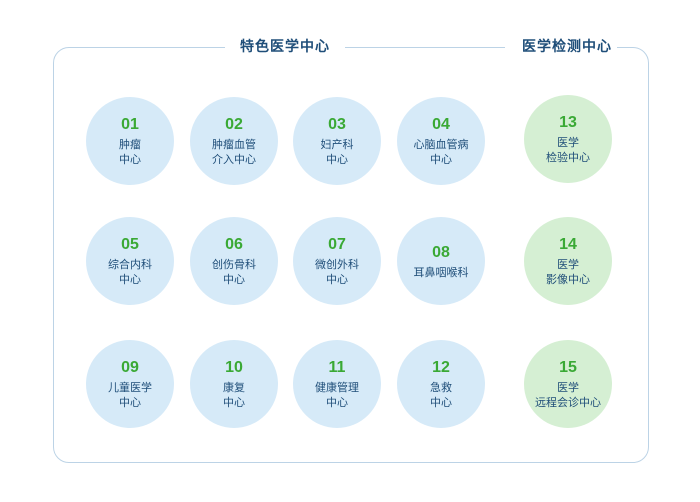 The width and height of the screenshot is (700, 502). What do you see at coordinates (568, 279) in the screenshot?
I see `center-label-line: 影像中心` at bounding box center [568, 279].